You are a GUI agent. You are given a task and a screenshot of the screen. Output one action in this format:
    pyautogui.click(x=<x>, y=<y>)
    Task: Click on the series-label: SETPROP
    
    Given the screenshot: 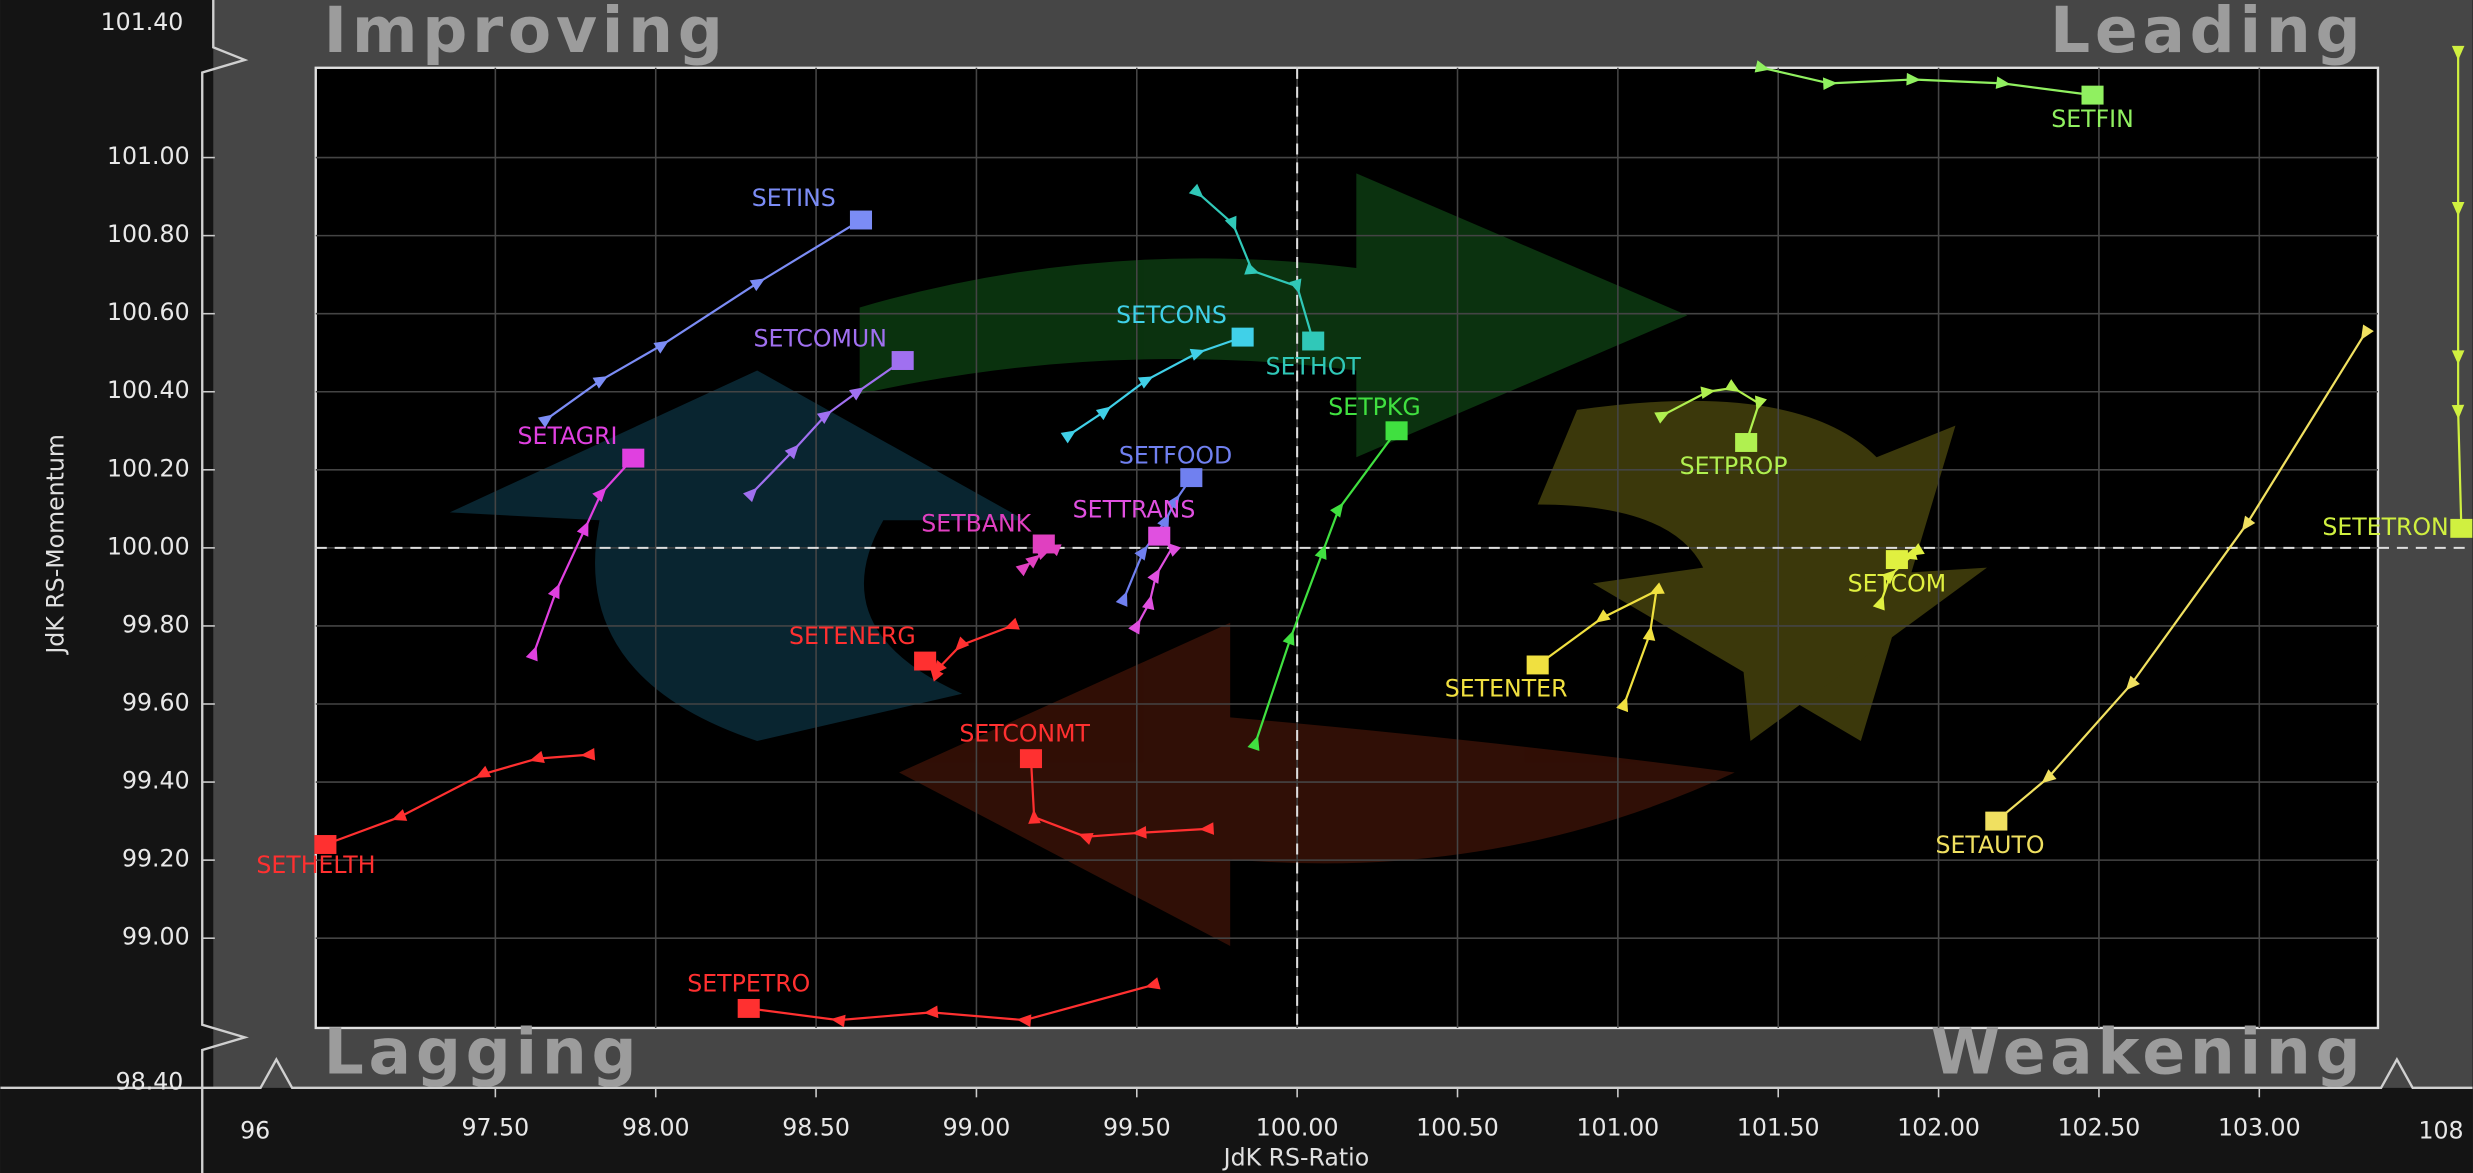 What is the action you would take?
    pyautogui.click(x=1734, y=466)
    